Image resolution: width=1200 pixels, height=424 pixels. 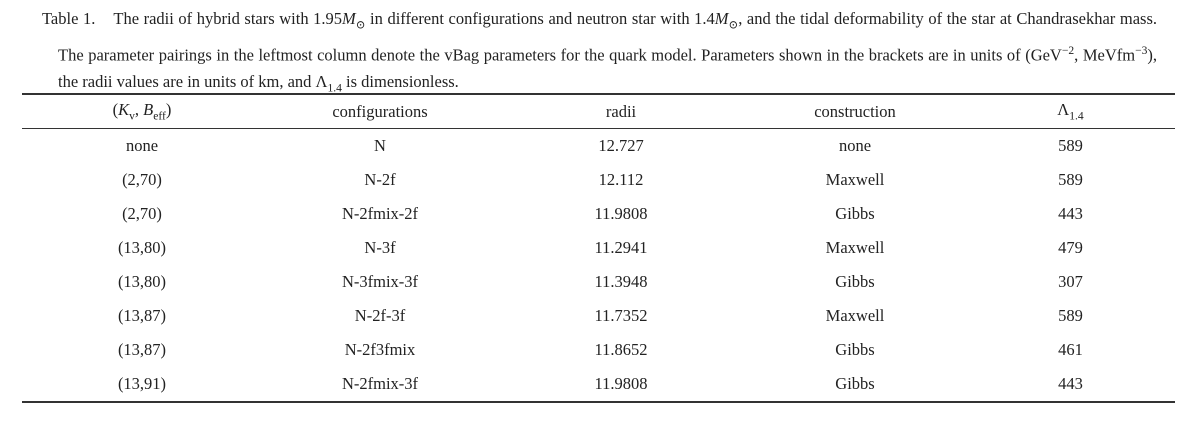 What do you see at coordinates (159, 116) in the screenshot?
I see `text-segment: eff` at bounding box center [159, 116].